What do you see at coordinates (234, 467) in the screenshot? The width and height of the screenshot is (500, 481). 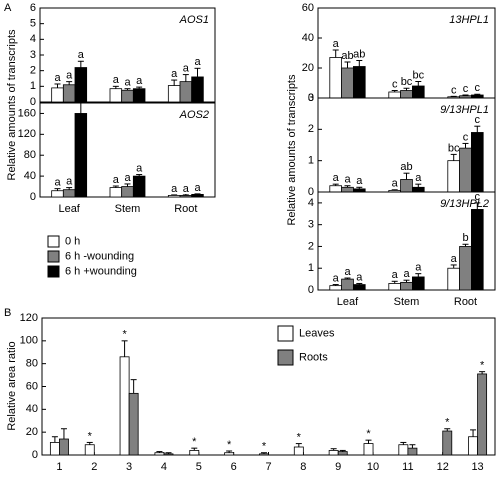 I see `x-tick-label: 6` at bounding box center [234, 467].